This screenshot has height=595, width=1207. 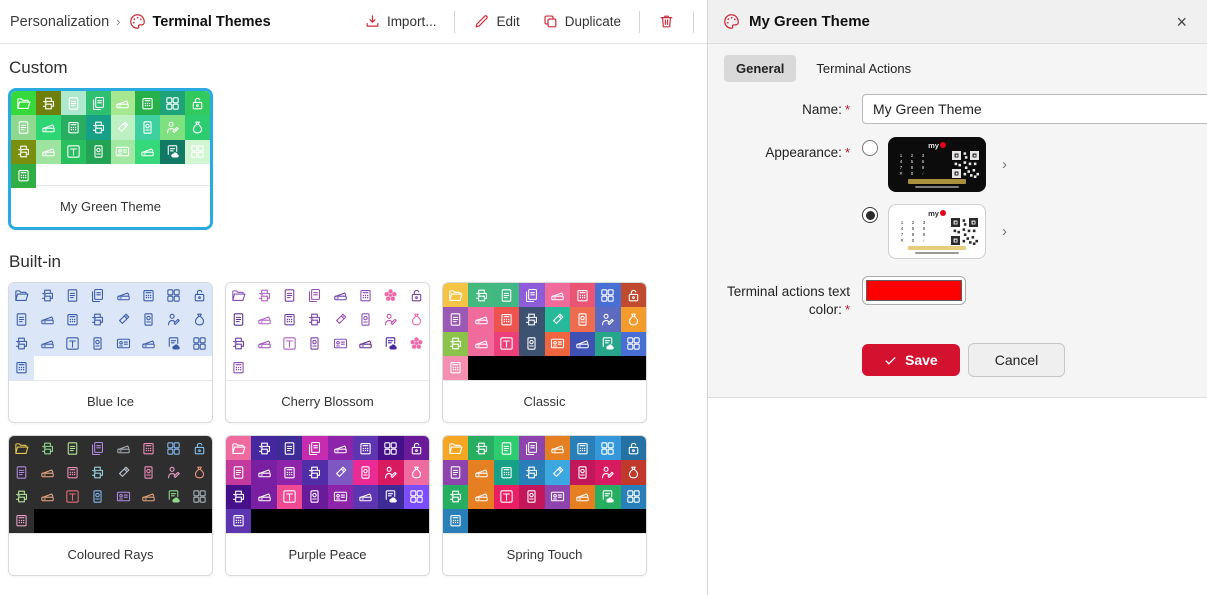 What do you see at coordinates (911, 360) in the screenshot?
I see `save-button: Save` at bounding box center [911, 360].